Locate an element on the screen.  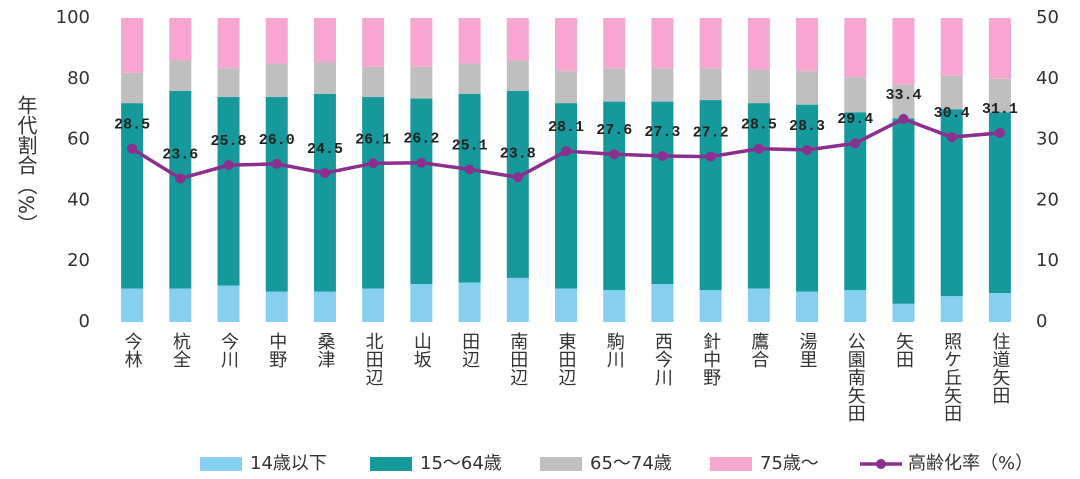
data-label: 27.2 is located at coordinates (711, 133).